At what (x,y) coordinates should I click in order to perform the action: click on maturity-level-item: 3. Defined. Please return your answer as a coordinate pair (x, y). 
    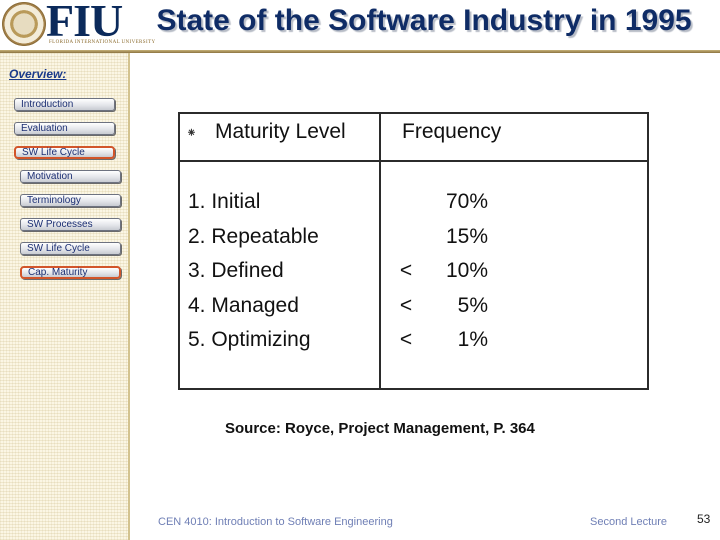
    Looking at the image, I should click on (236, 270).